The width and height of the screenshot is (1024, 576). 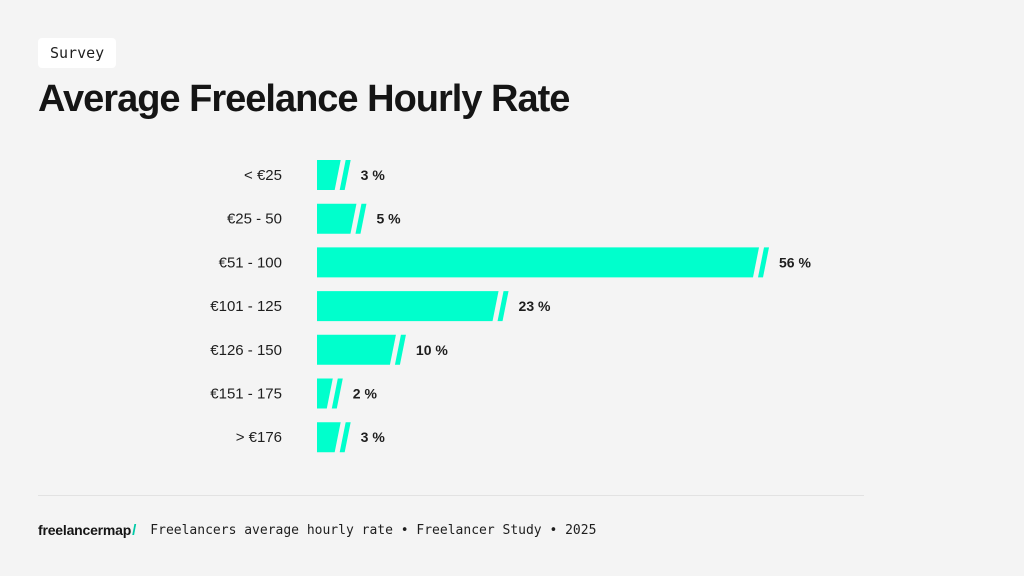 What do you see at coordinates (451, 495) in the screenshot?
I see `footer-divider` at bounding box center [451, 495].